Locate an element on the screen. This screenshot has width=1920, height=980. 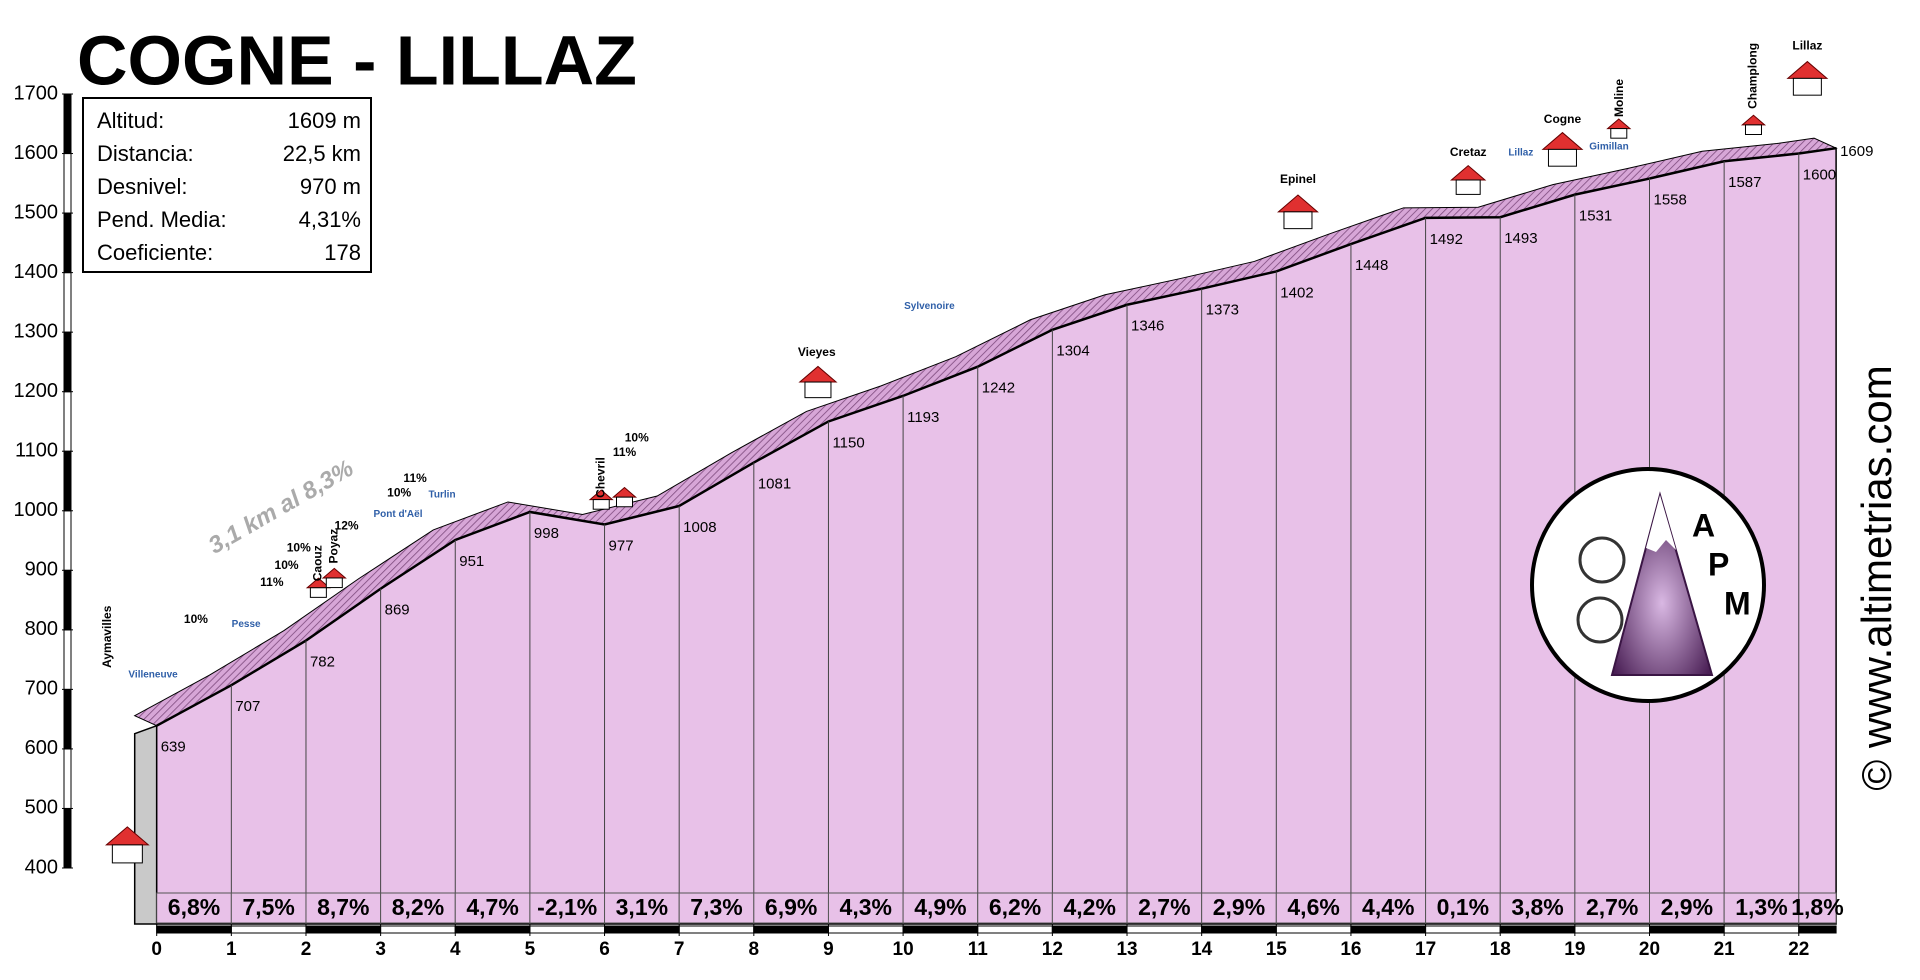
place-label: Poyaz is located at coordinates (333, 546).